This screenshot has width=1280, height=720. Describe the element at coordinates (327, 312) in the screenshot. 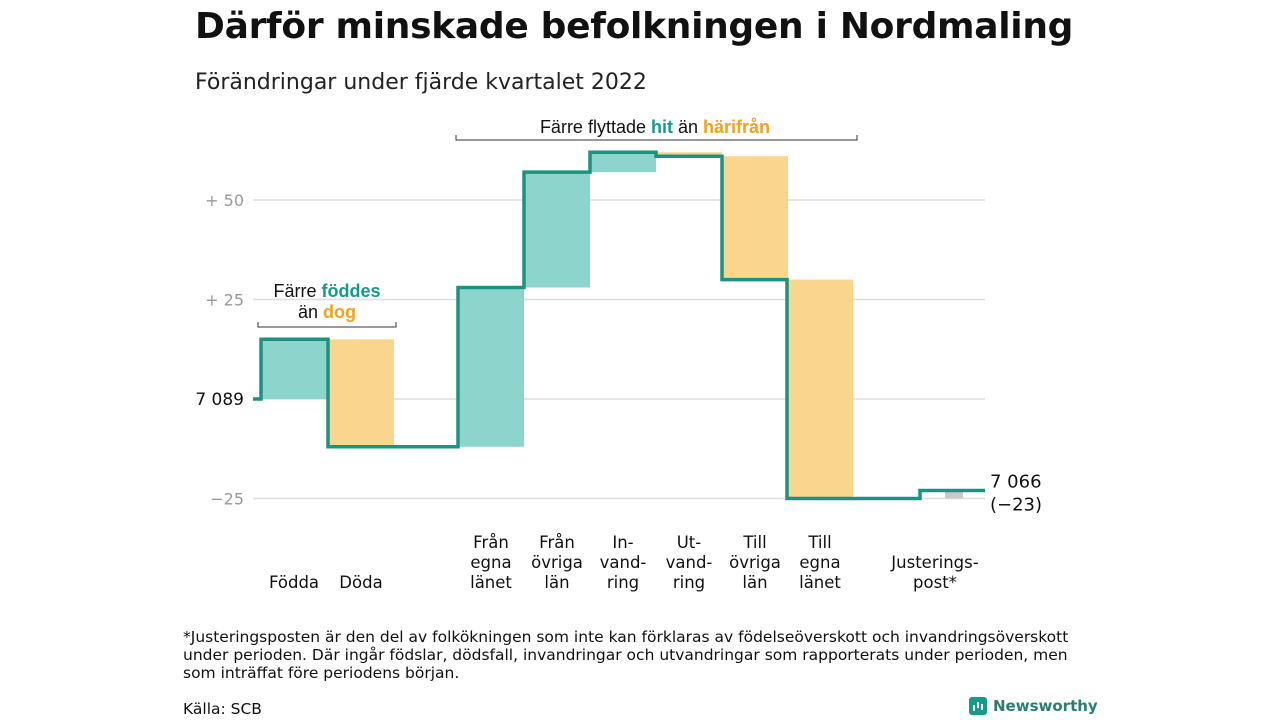

I see `annotation-births-line2: än dog` at that location.